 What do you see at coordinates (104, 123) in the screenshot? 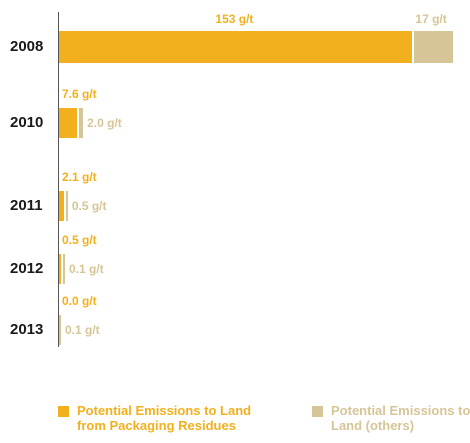
I see `value-label-others-2010: 2.0 g/t` at bounding box center [104, 123].